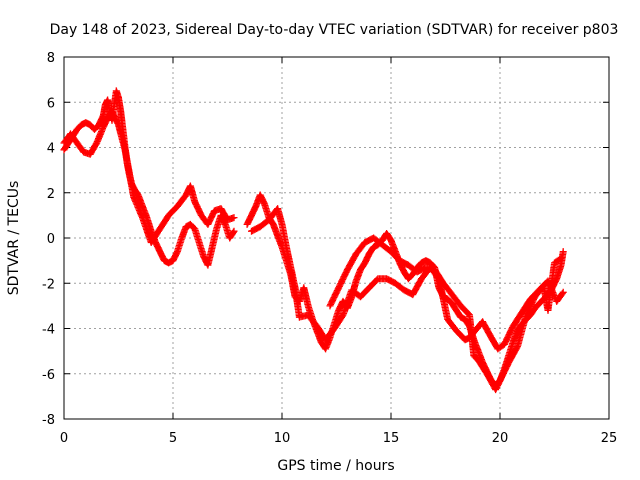 This screenshot has height=480, width=640. What do you see at coordinates (48, 330) in the screenshot?
I see `y-tick-label: -4` at bounding box center [48, 330].